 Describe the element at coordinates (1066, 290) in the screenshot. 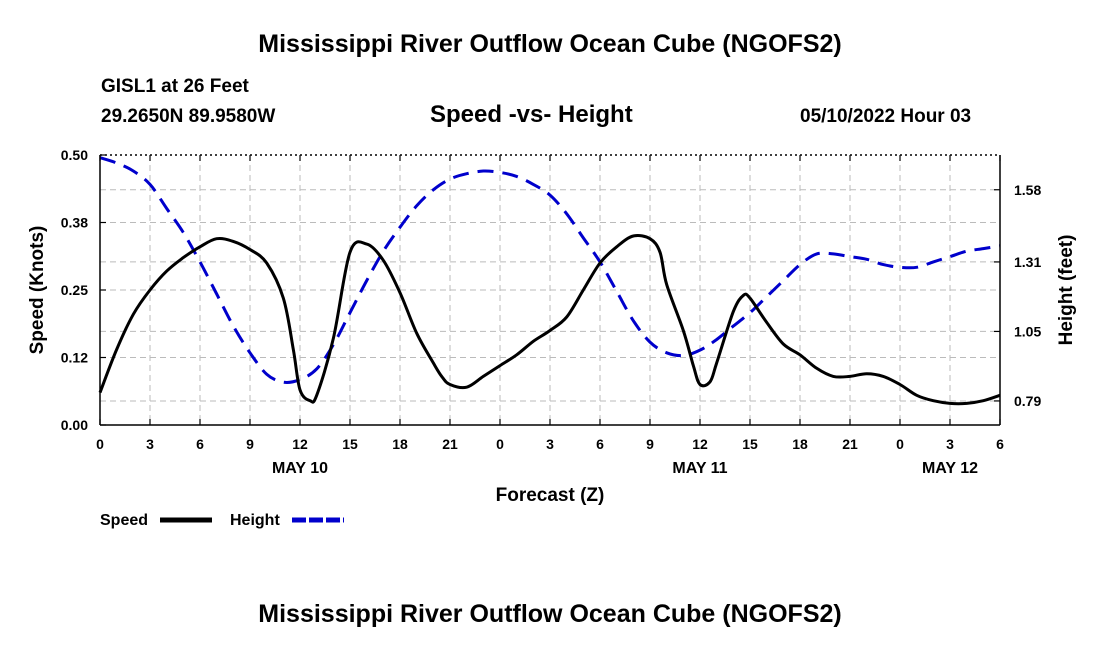

I see `y-right-axis-title: Height (feet)` at that location.